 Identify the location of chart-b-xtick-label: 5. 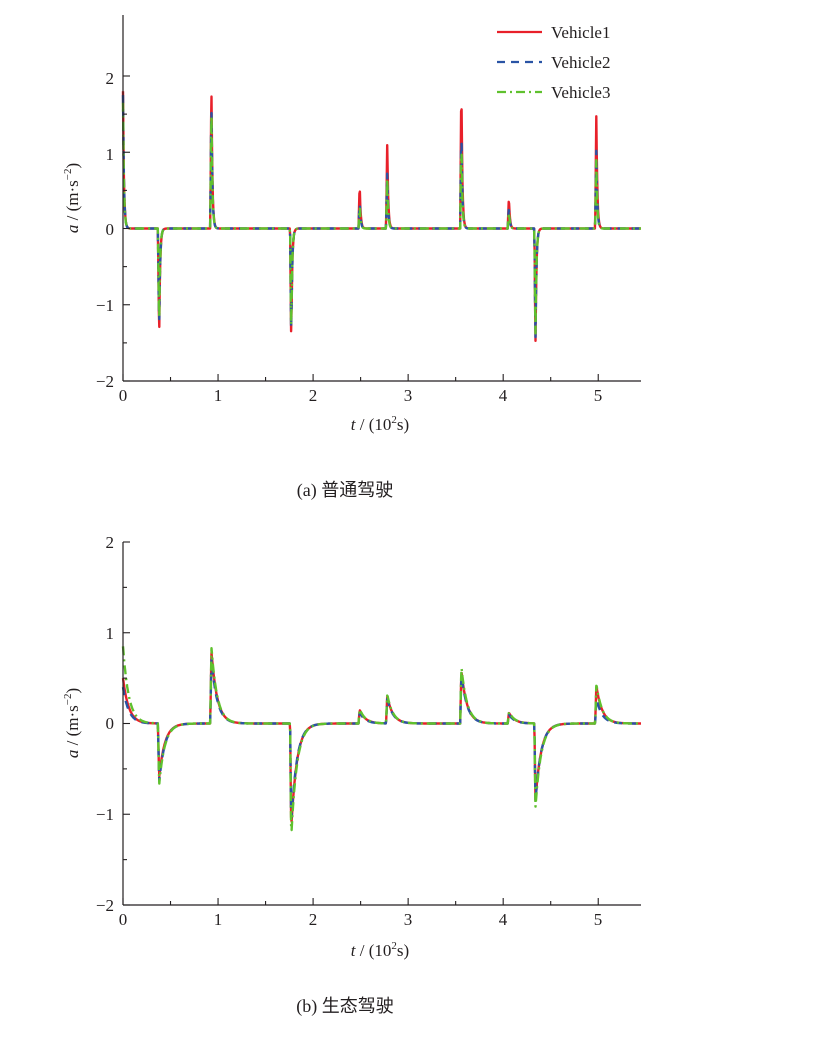
(598, 919).